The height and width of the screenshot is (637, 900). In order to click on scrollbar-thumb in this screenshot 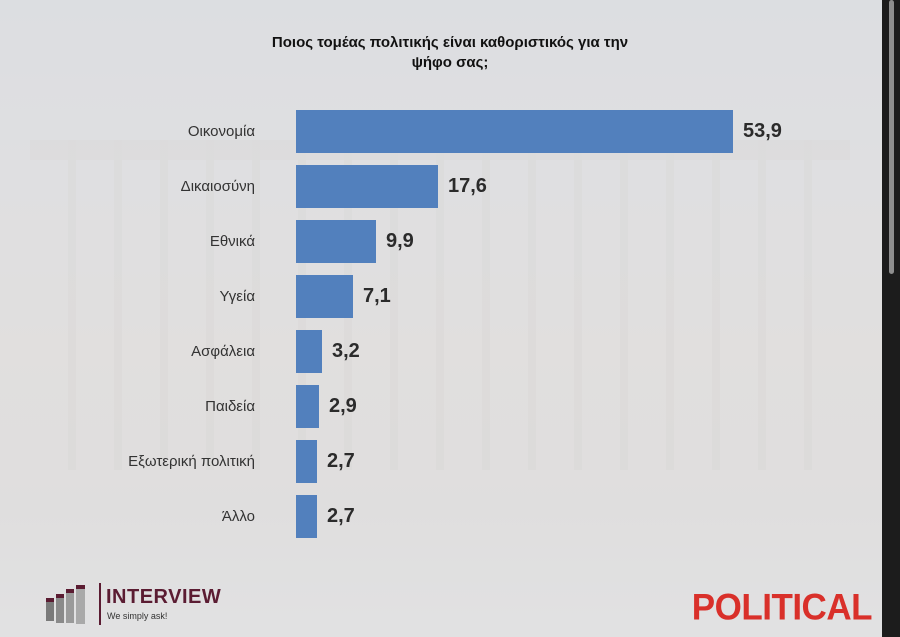, I will do `click(891, 137)`.